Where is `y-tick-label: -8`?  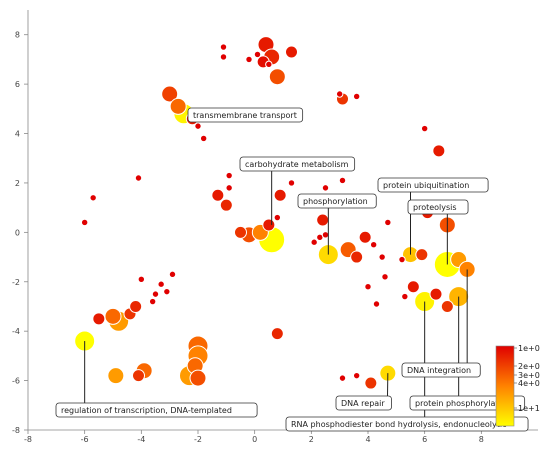
y-tick-label: -8 is located at coordinates (16, 430).